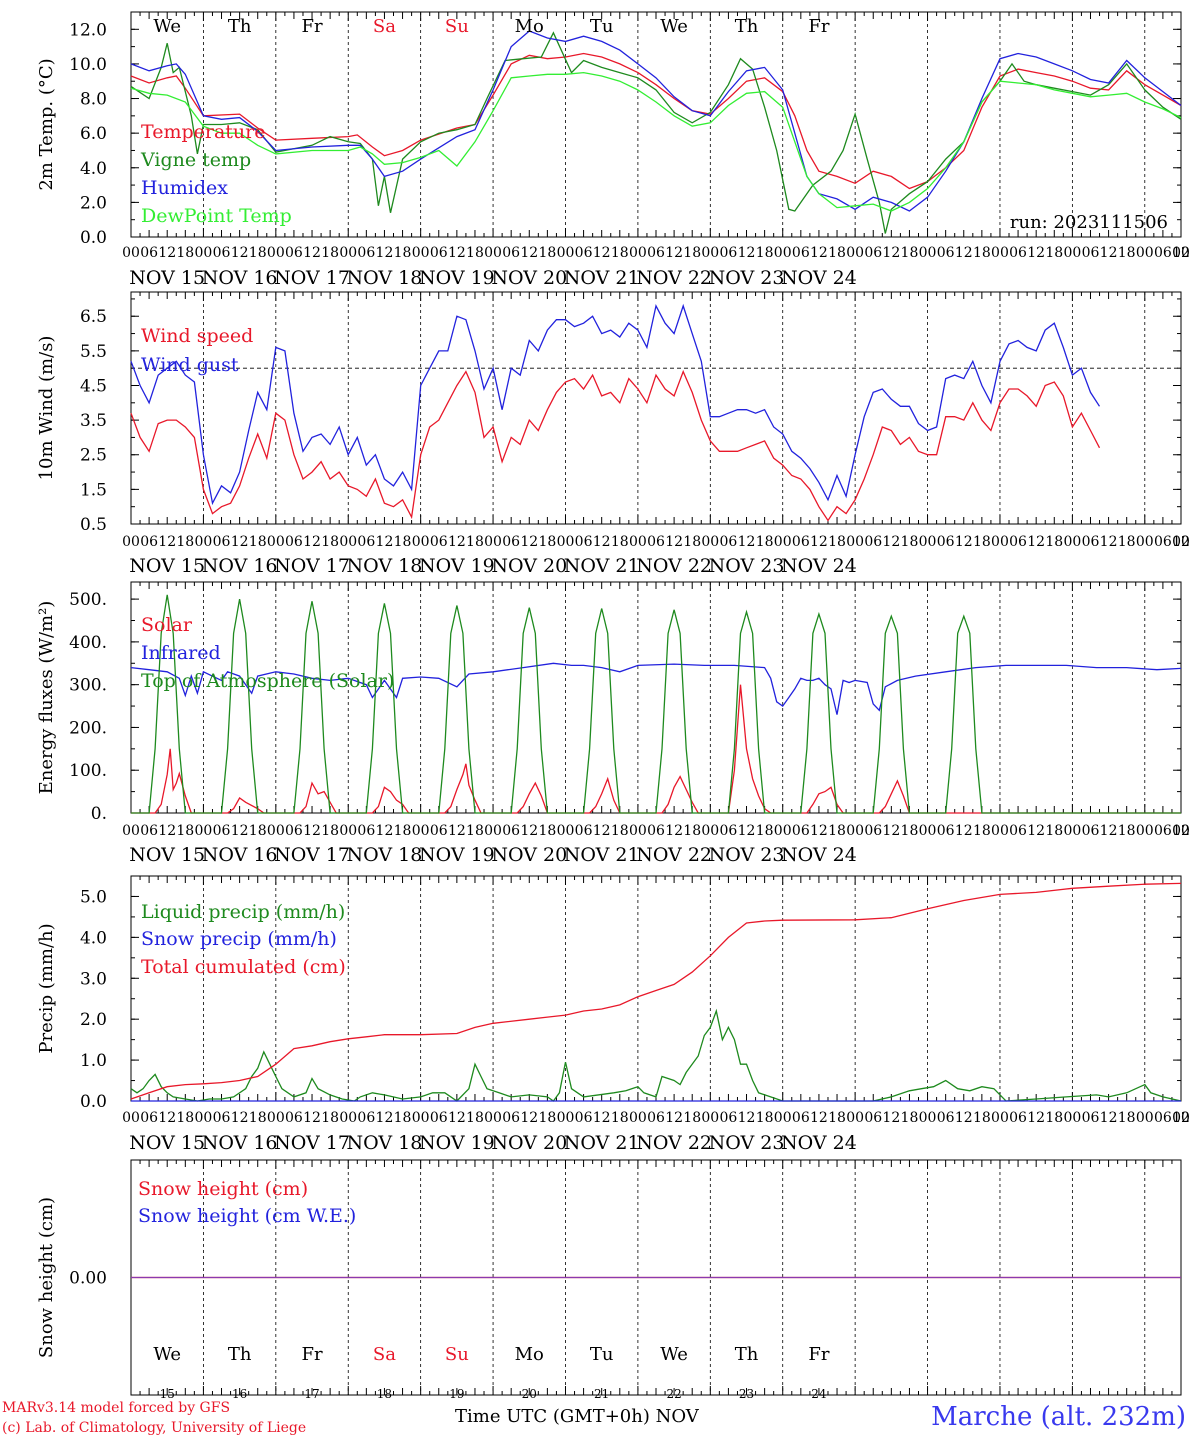  Describe the element at coordinates (46, 1277) in the screenshot. I see `y-axis-label: Snow height (cm)` at that location.